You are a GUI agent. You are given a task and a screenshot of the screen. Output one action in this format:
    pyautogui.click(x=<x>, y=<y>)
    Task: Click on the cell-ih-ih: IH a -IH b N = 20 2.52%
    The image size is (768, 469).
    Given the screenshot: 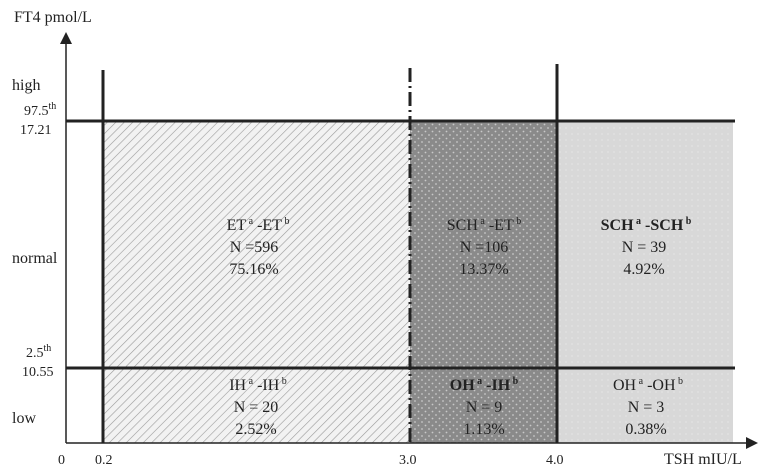 What is the action you would take?
    pyautogui.click(x=258, y=407)
    